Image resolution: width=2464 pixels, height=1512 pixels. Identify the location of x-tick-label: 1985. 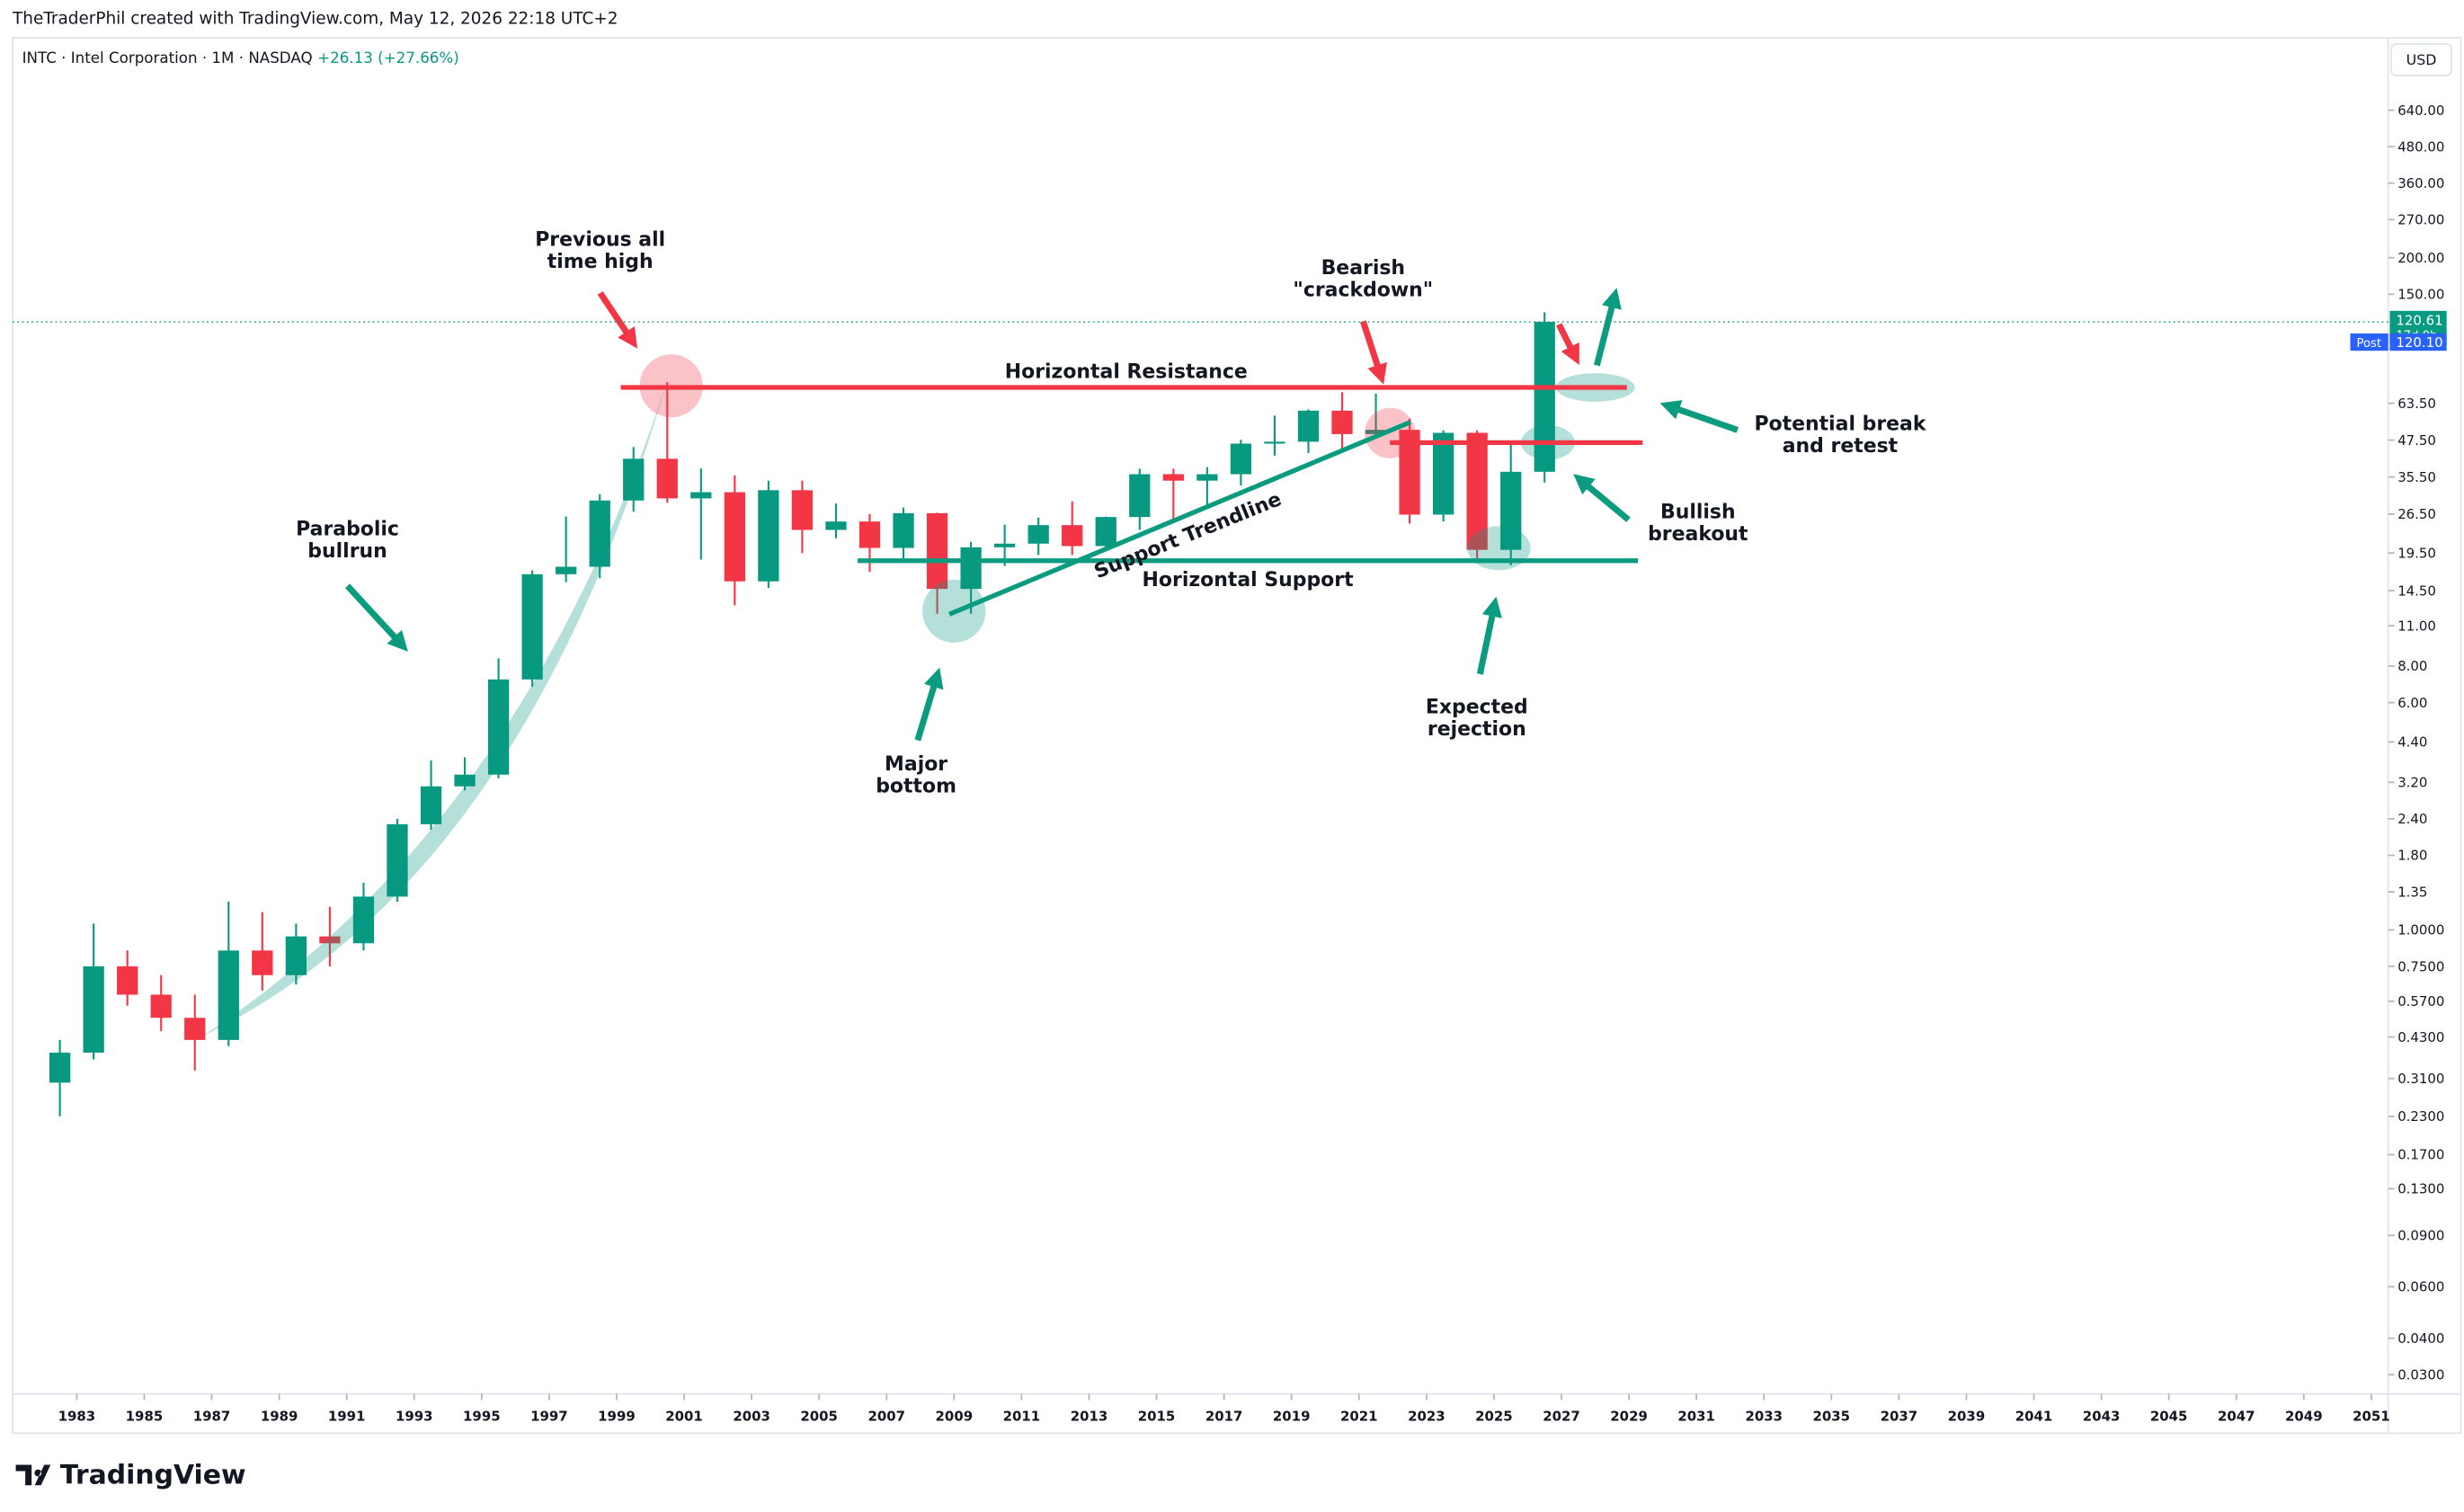
(145, 1416).